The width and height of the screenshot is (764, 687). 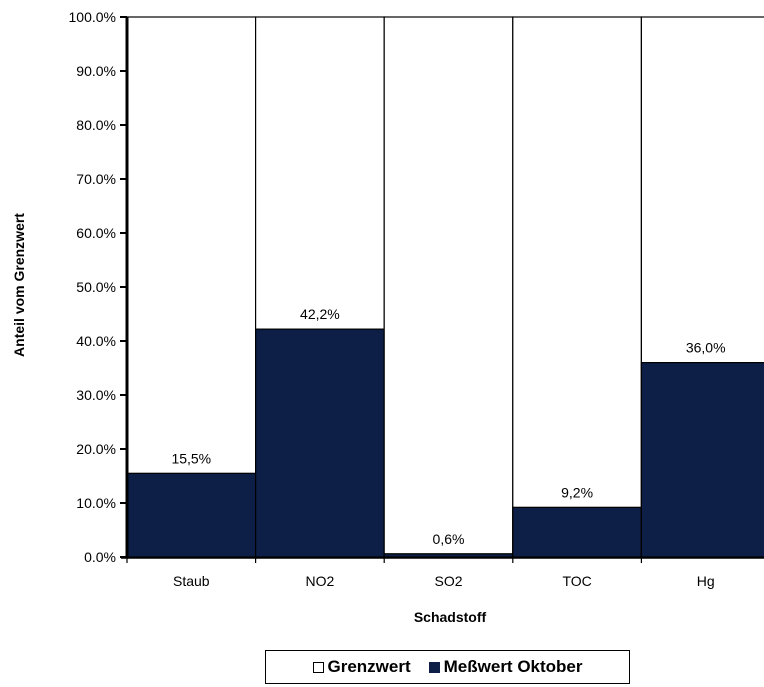 I want to click on data-label-no2: 42,2%, so click(x=320, y=314).